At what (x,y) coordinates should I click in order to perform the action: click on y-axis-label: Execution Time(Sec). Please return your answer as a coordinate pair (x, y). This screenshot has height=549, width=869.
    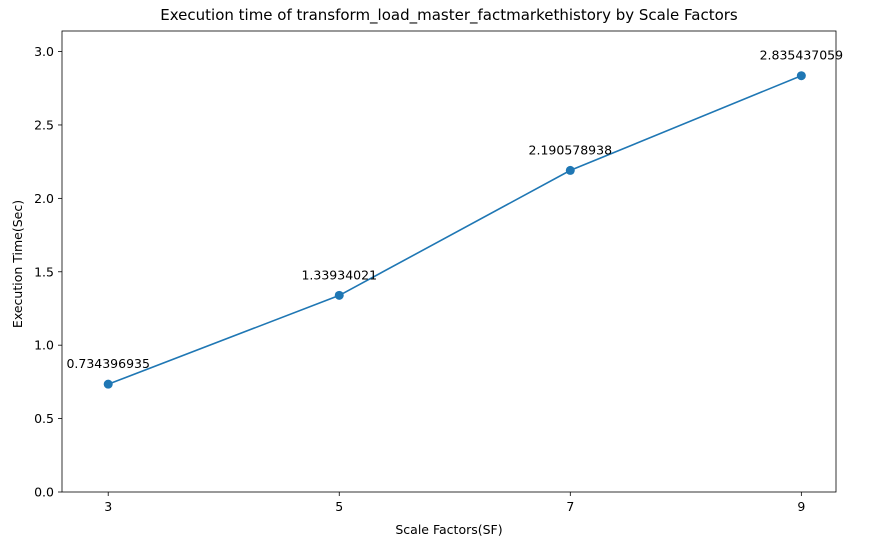
    Looking at the image, I should click on (17, 264).